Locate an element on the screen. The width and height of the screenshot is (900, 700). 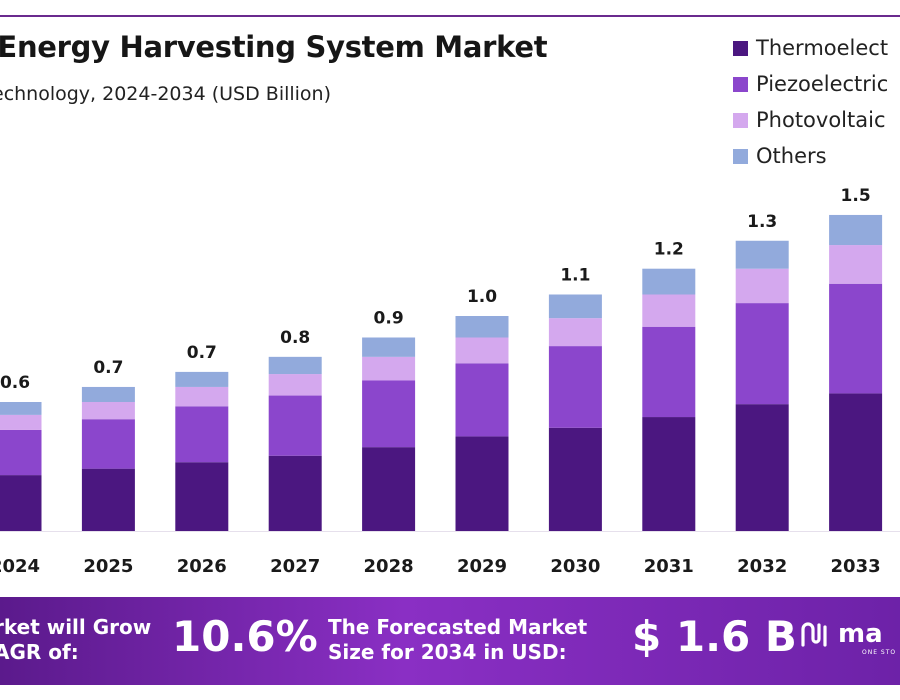
top-divider is located at coordinates (450, 16).